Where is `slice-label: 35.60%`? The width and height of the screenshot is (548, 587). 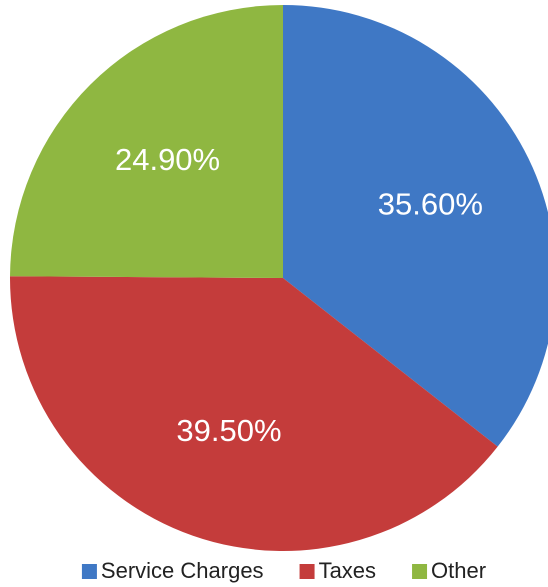
slice-label: 35.60% is located at coordinates (430, 204).